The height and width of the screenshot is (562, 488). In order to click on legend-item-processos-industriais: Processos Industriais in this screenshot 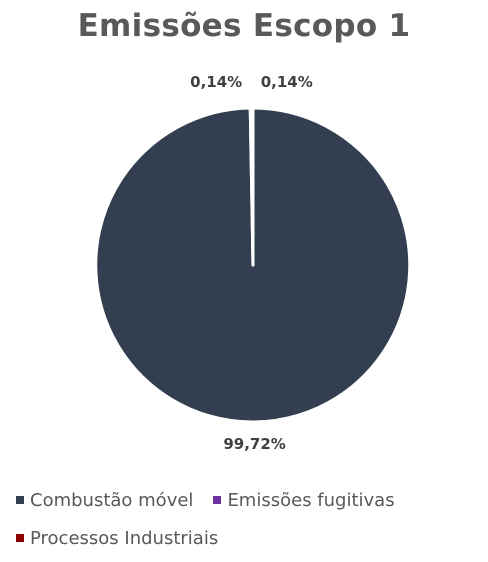, I will do `click(117, 538)`.